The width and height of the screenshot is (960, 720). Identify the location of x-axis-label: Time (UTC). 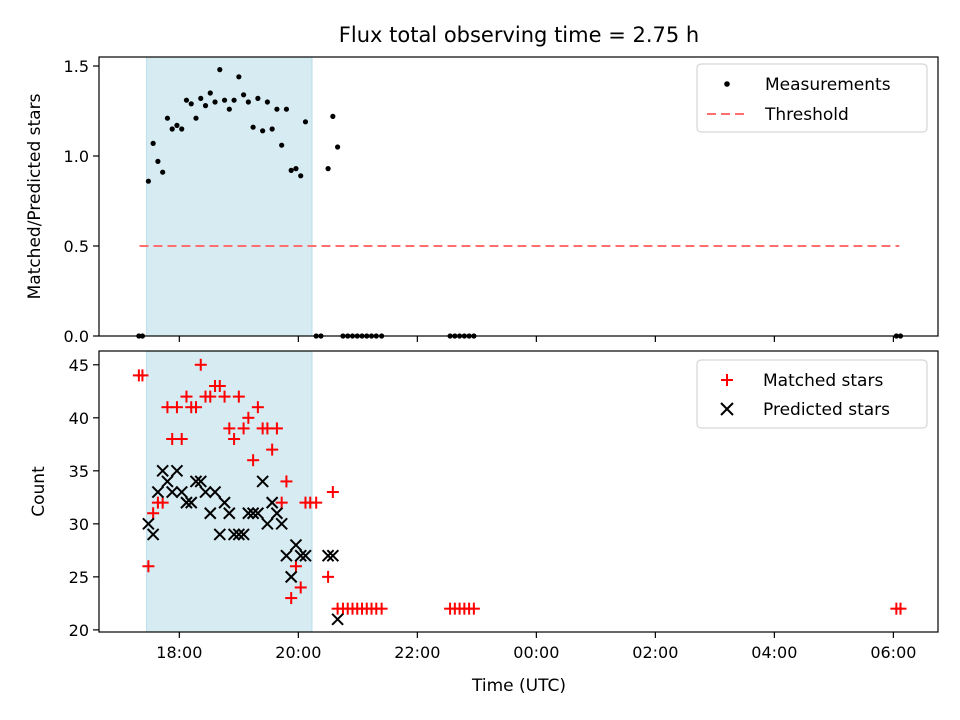
(518, 686).